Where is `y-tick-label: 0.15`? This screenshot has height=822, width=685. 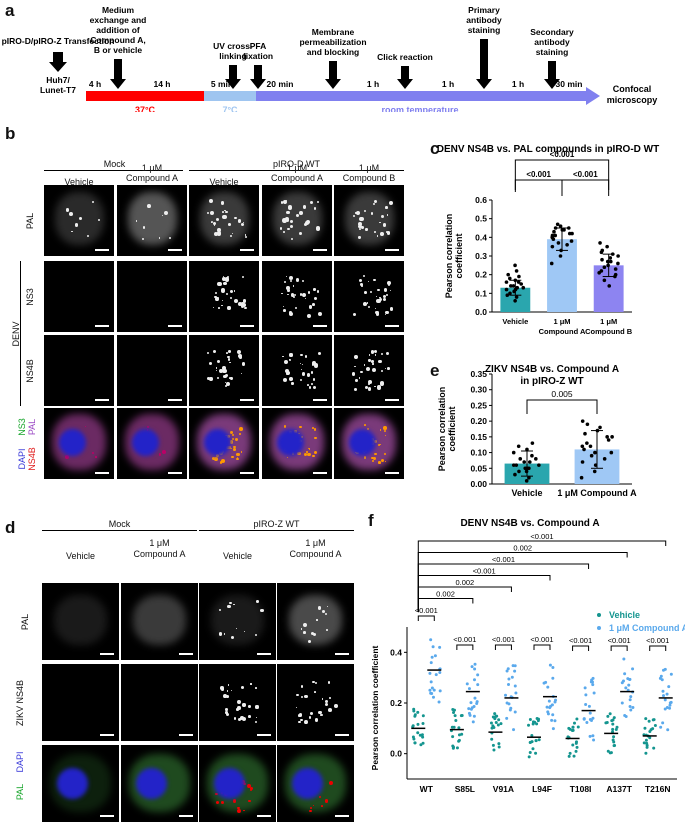 y-tick-label: 0.15 is located at coordinates (478, 437).